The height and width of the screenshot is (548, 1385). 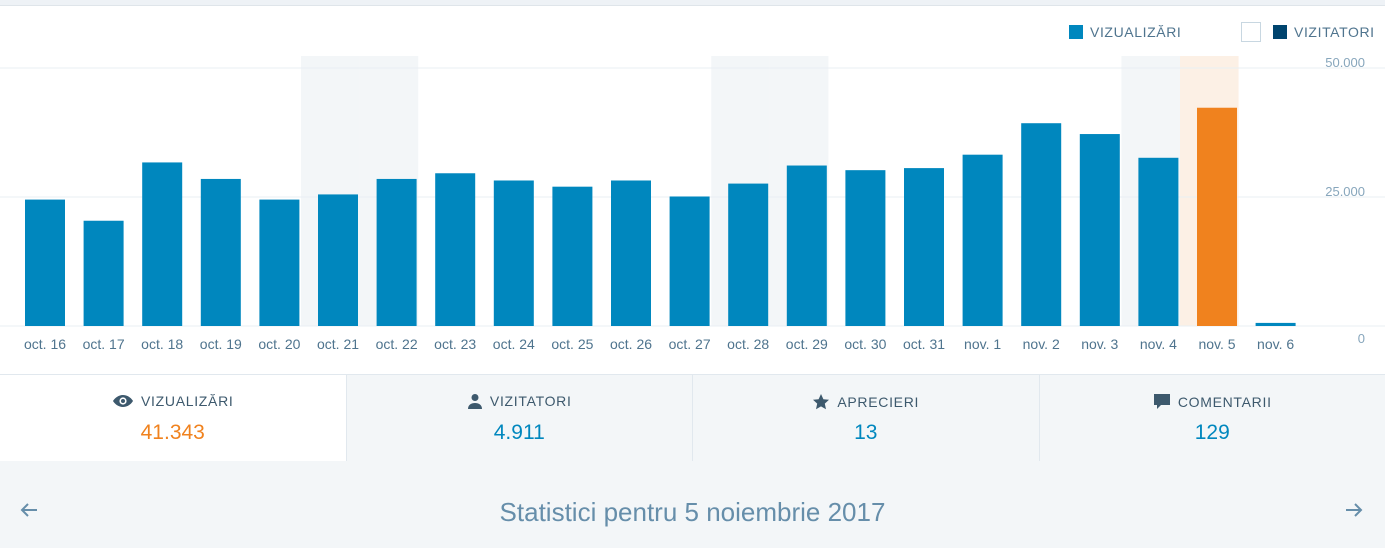 I want to click on legend-views-label: VIZUALIZĂRI, so click(x=1136, y=32).